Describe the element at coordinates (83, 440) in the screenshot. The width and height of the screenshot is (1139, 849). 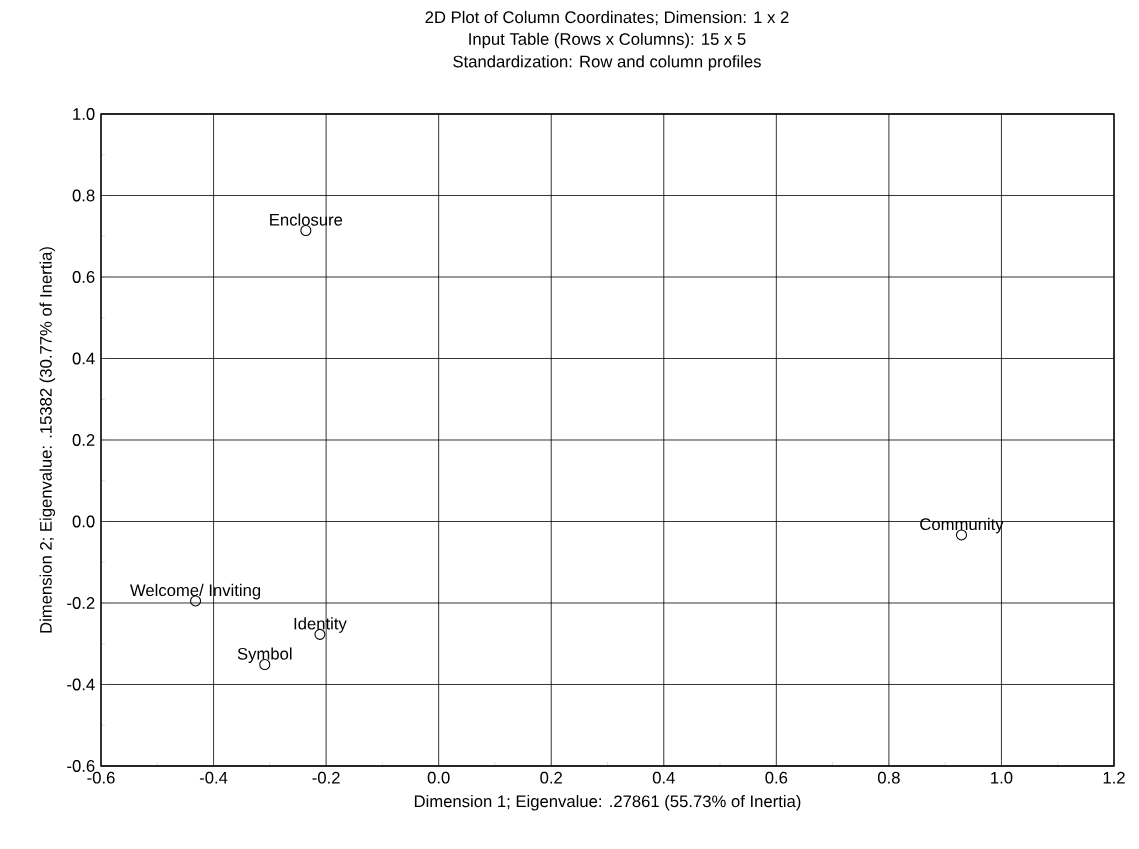
I see `y-tick-label: 0.2` at that location.